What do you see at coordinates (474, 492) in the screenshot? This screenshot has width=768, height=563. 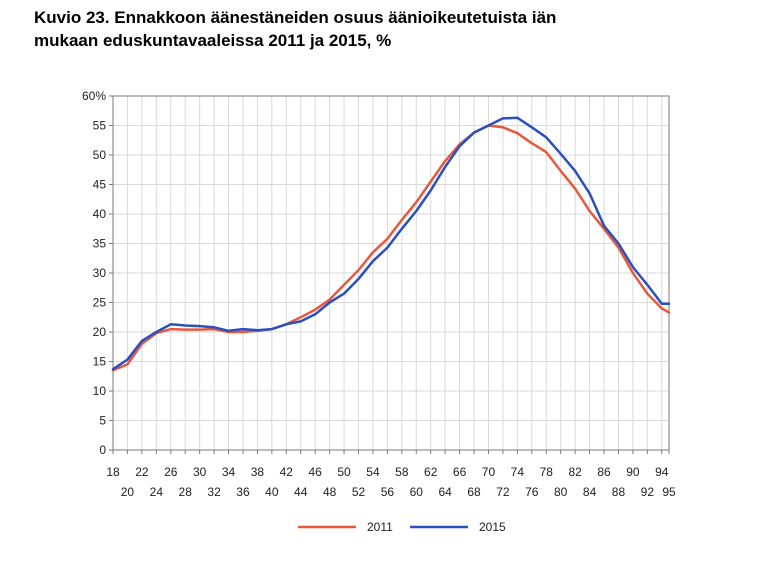 I see `x-tick-label: 68` at bounding box center [474, 492].